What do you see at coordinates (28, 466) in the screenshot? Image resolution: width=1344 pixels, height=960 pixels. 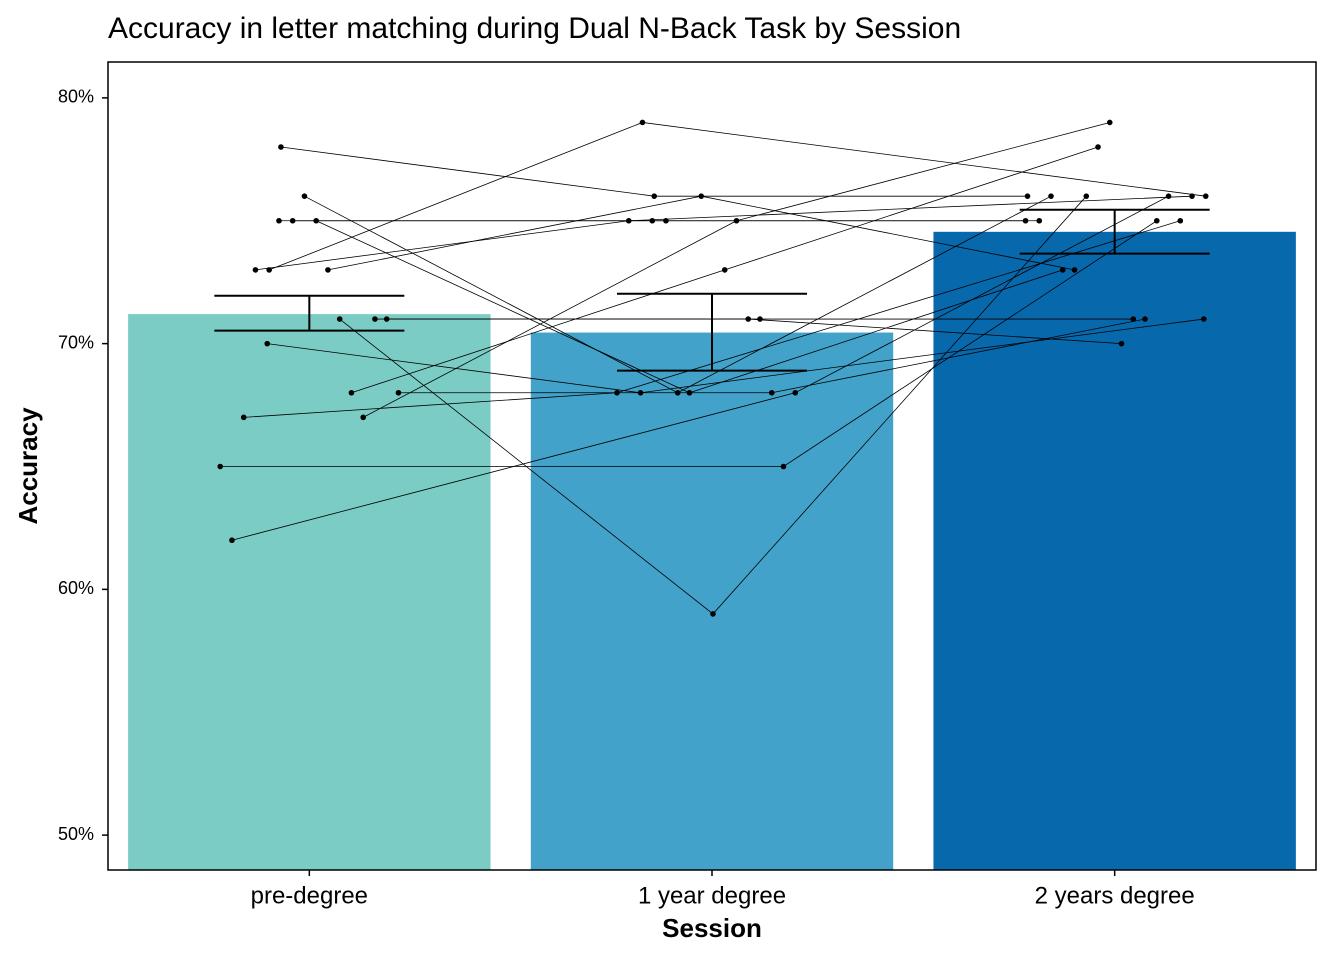 I see `y-axis-title: Accuracy` at bounding box center [28, 466].